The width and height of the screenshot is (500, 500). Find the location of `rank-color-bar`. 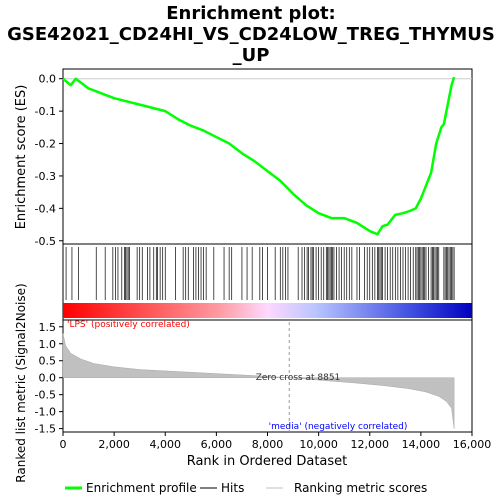

rank-color-bar is located at coordinates (267, 310).